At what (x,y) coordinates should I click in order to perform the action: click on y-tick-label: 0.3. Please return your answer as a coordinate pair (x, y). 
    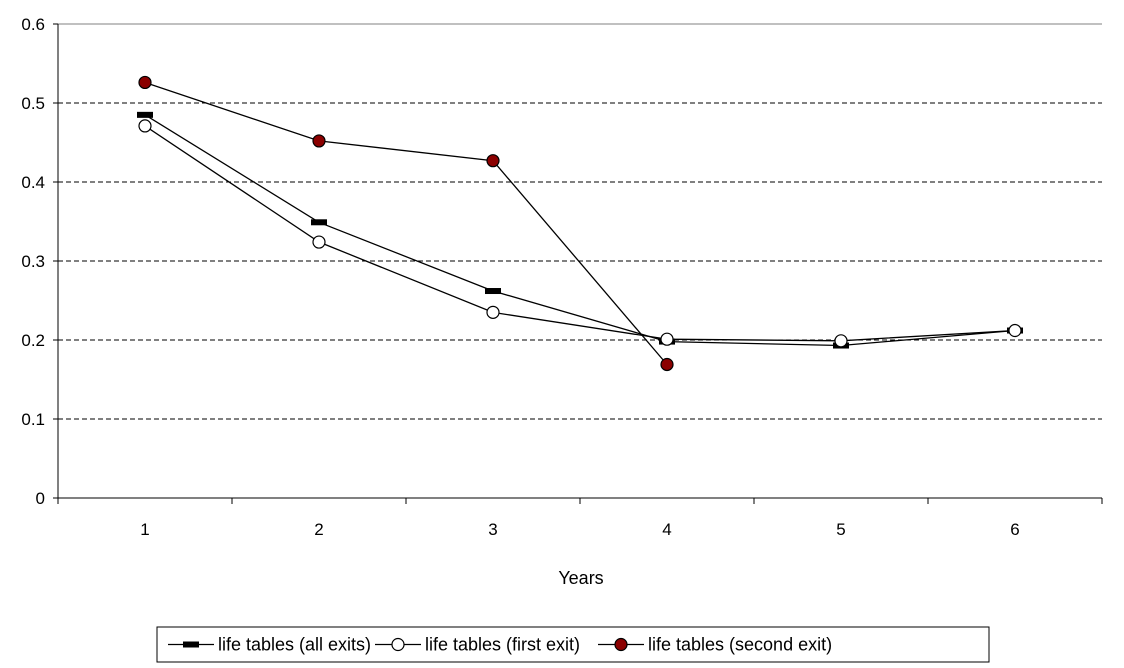
    Looking at the image, I should click on (33, 261).